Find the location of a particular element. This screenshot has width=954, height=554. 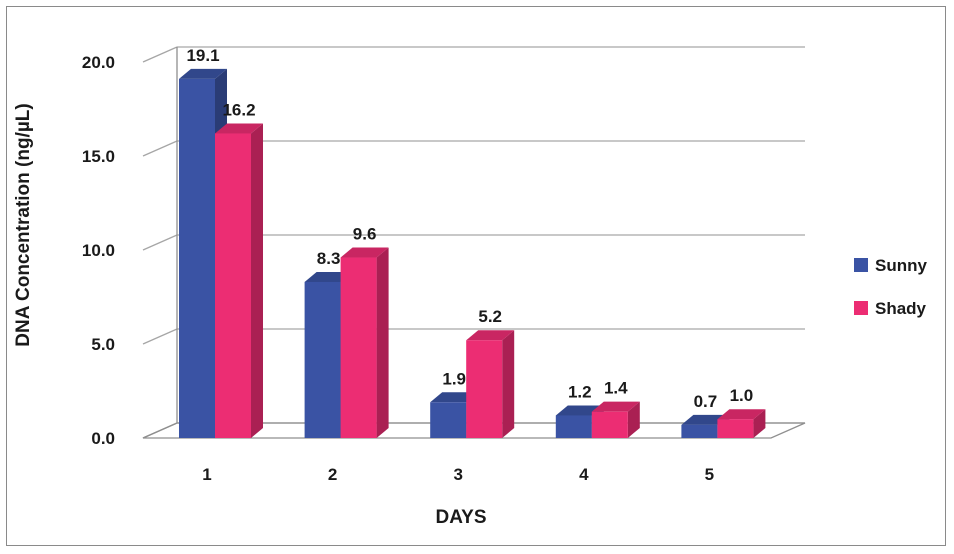

legend-label: Shady is located at coordinates (901, 308).